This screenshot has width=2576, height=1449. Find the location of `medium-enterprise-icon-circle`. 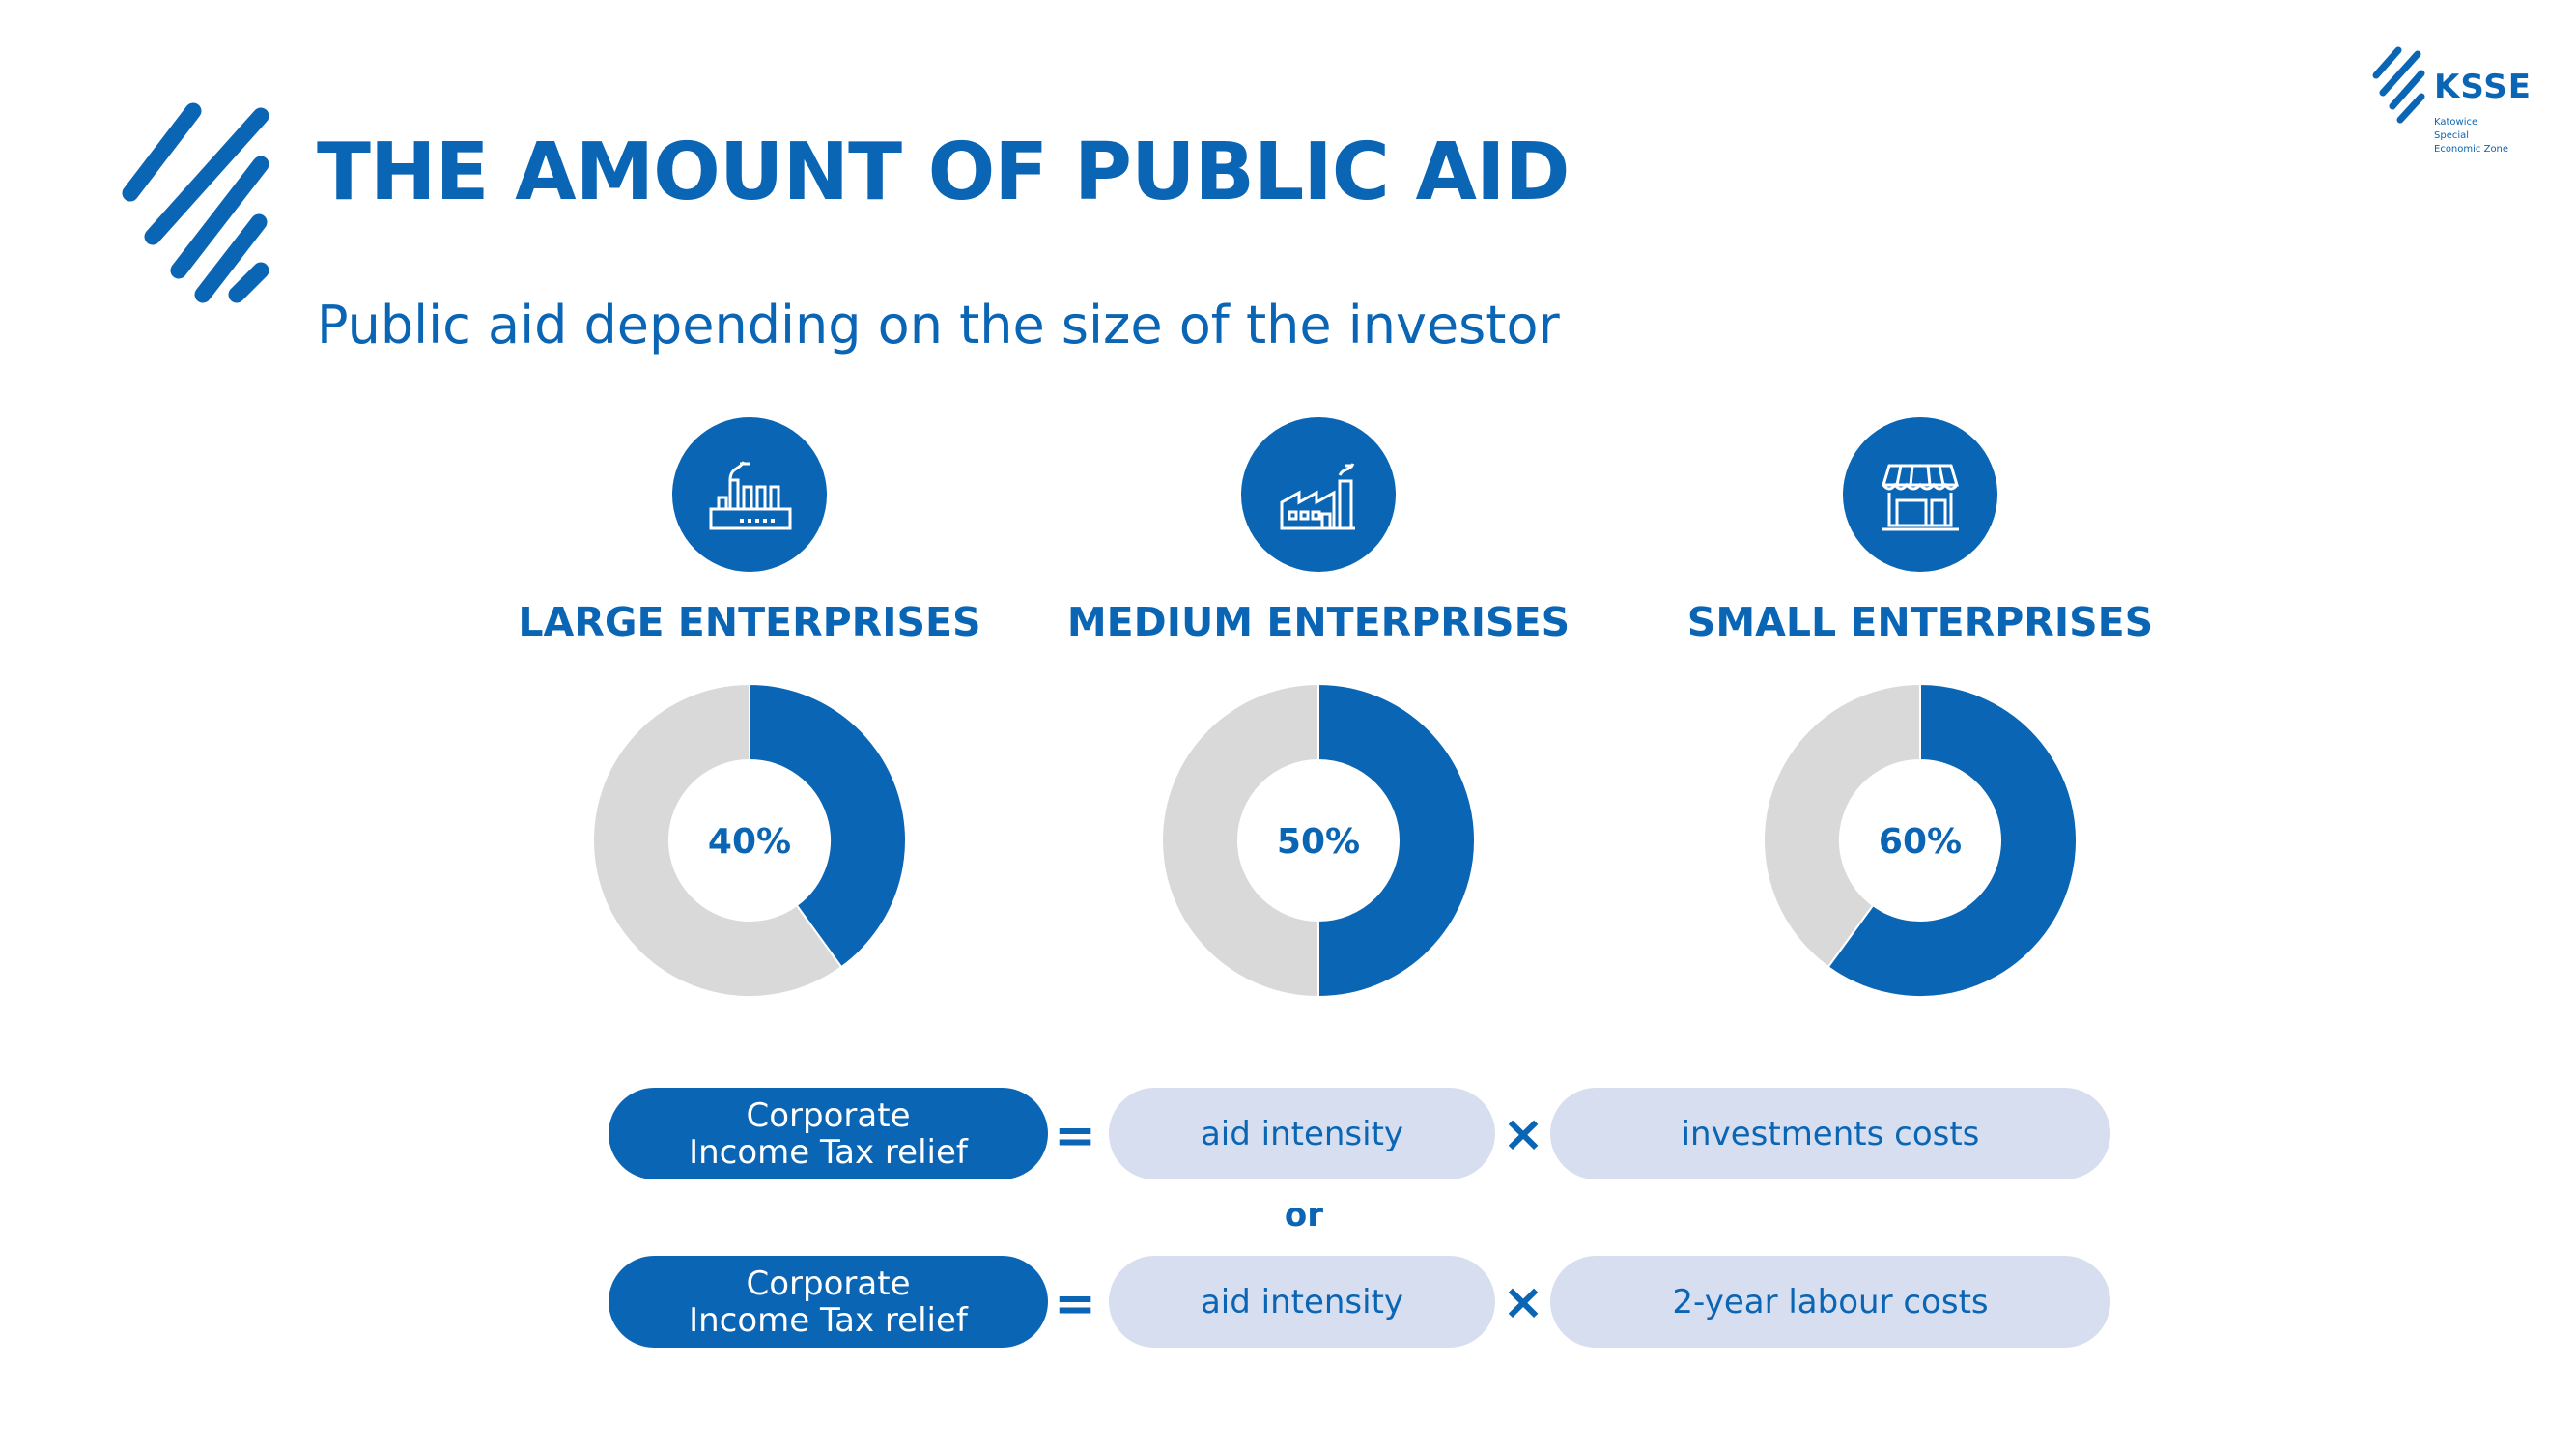

medium-enterprise-icon-circle is located at coordinates (1318, 494).